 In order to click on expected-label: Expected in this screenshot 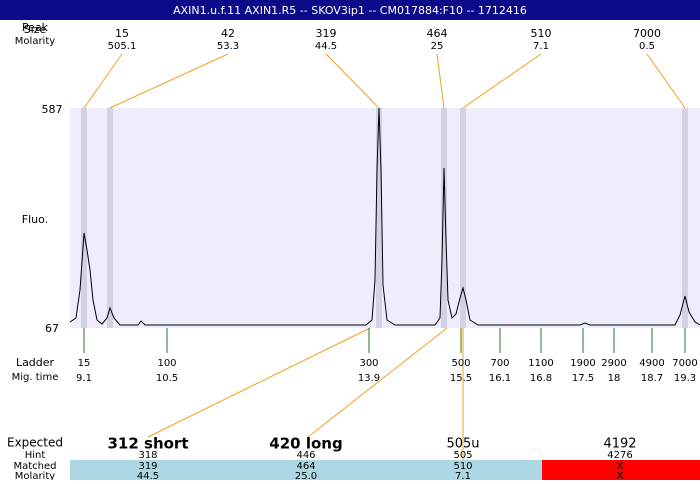, I will do `click(35, 443)`.